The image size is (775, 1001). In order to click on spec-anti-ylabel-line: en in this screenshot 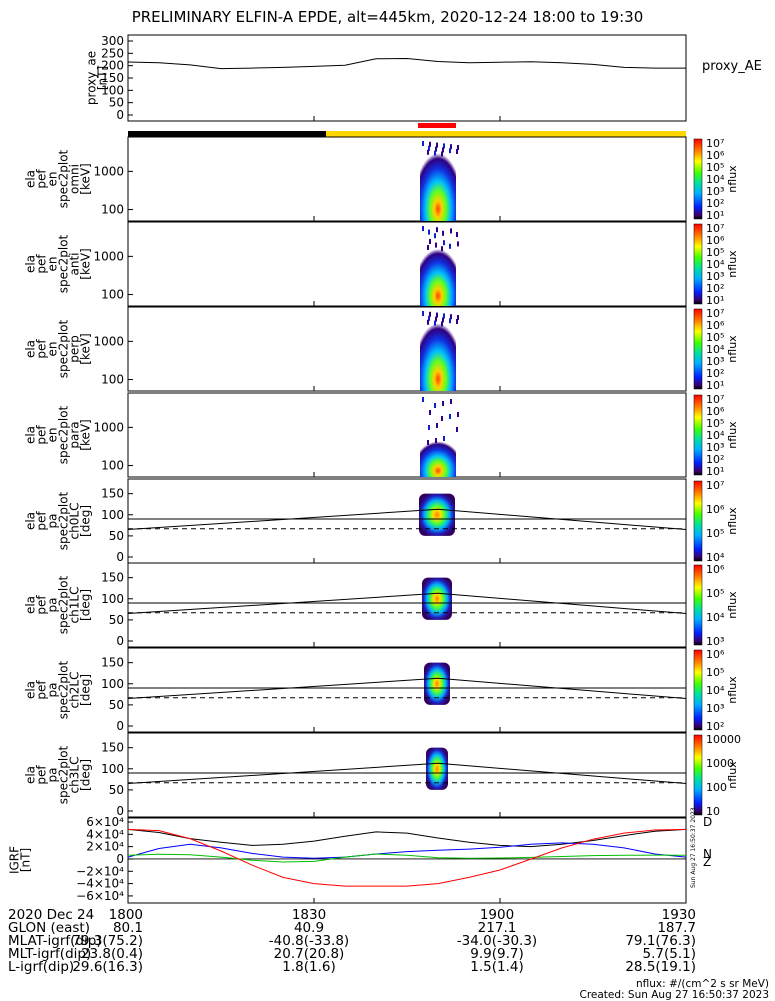, I will do `click(53, 264)`.